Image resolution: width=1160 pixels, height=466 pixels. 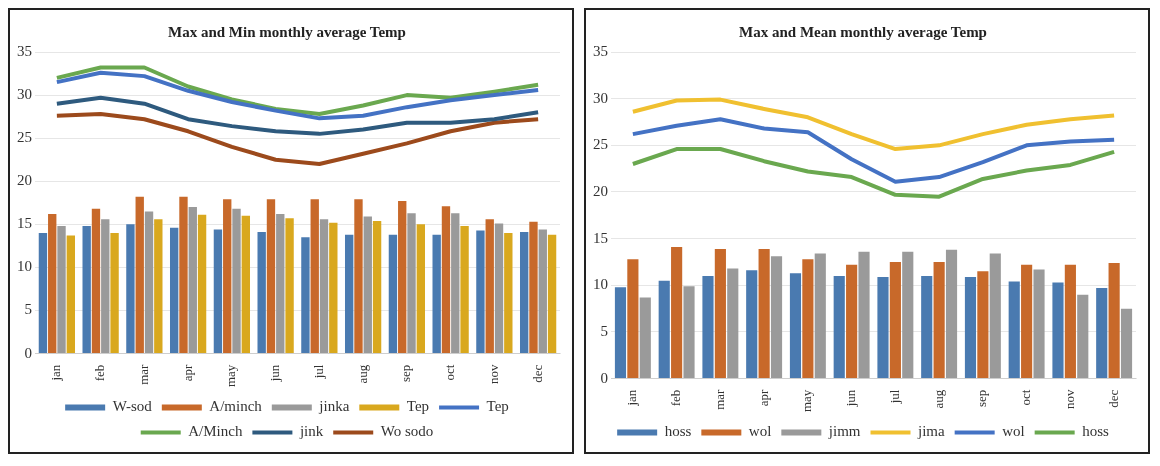 I want to click on legend-label: jima, so click(x=931, y=431).